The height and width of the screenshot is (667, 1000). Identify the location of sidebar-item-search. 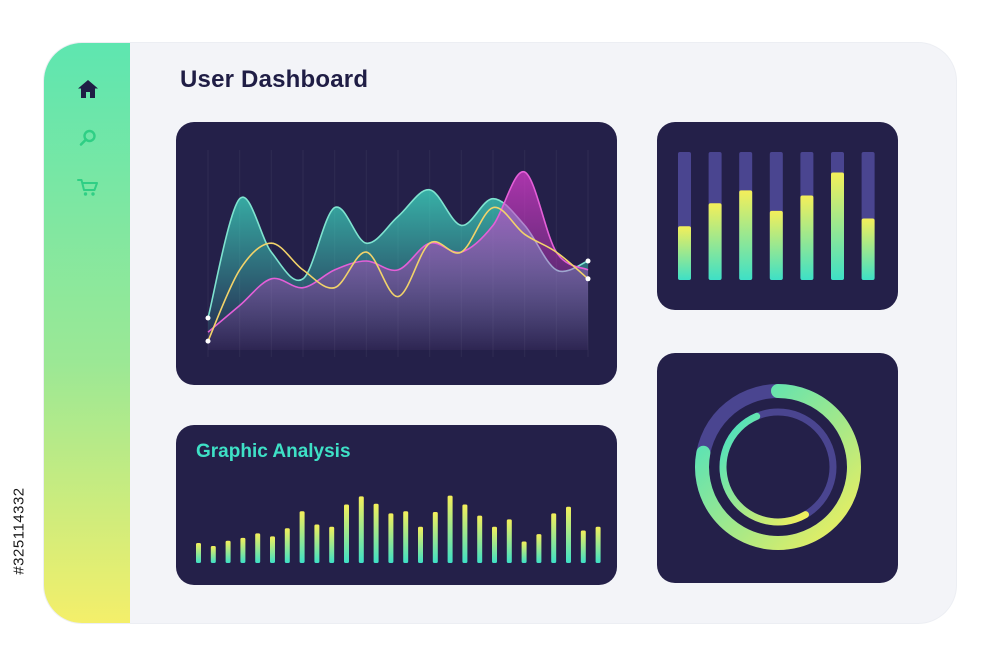
(88, 138).